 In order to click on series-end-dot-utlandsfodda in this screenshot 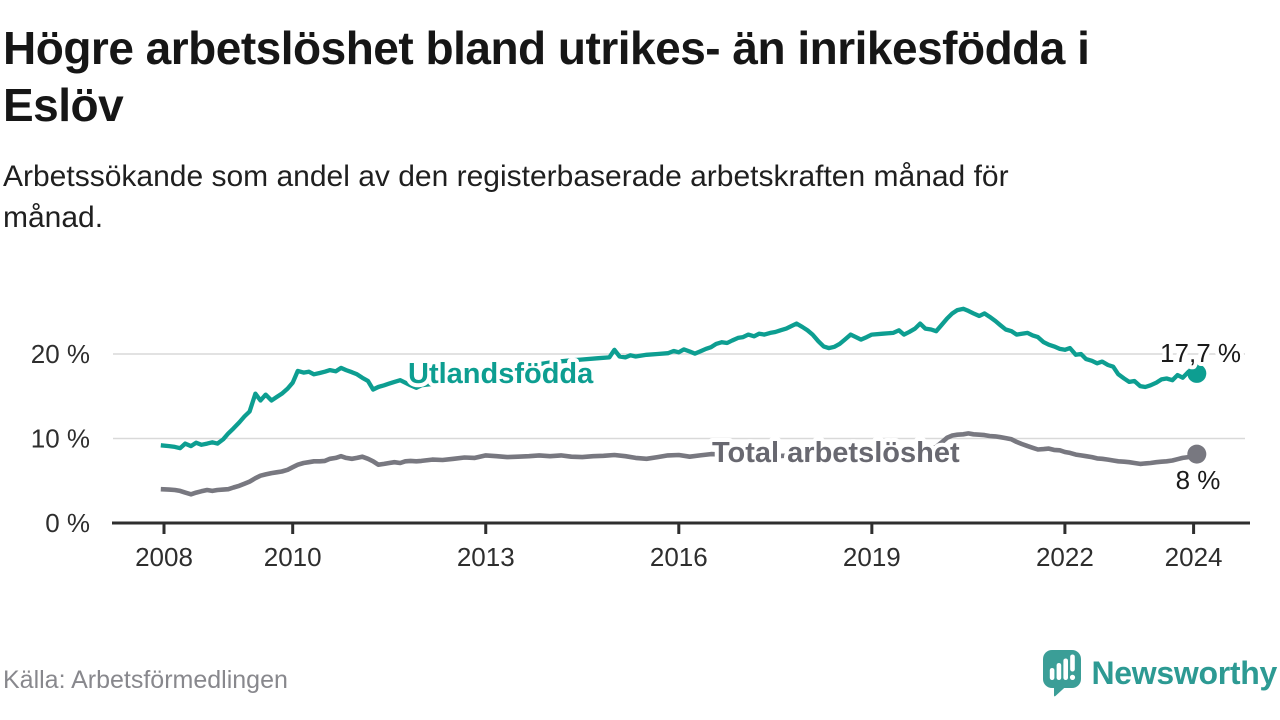, I will do `click(1197, 373)`.